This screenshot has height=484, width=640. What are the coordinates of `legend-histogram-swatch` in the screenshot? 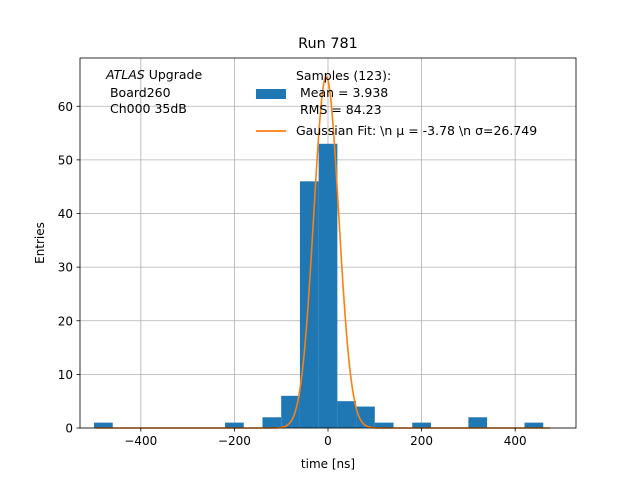 It's located at (271, 94).